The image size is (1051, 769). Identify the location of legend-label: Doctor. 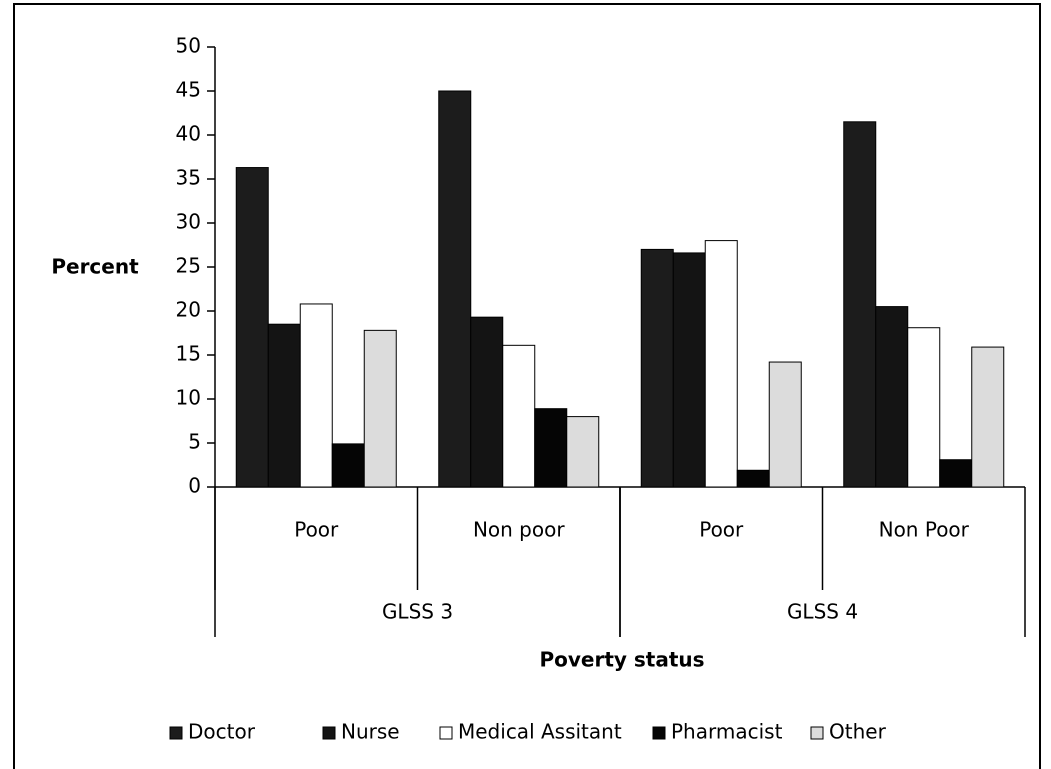
(222, 732).